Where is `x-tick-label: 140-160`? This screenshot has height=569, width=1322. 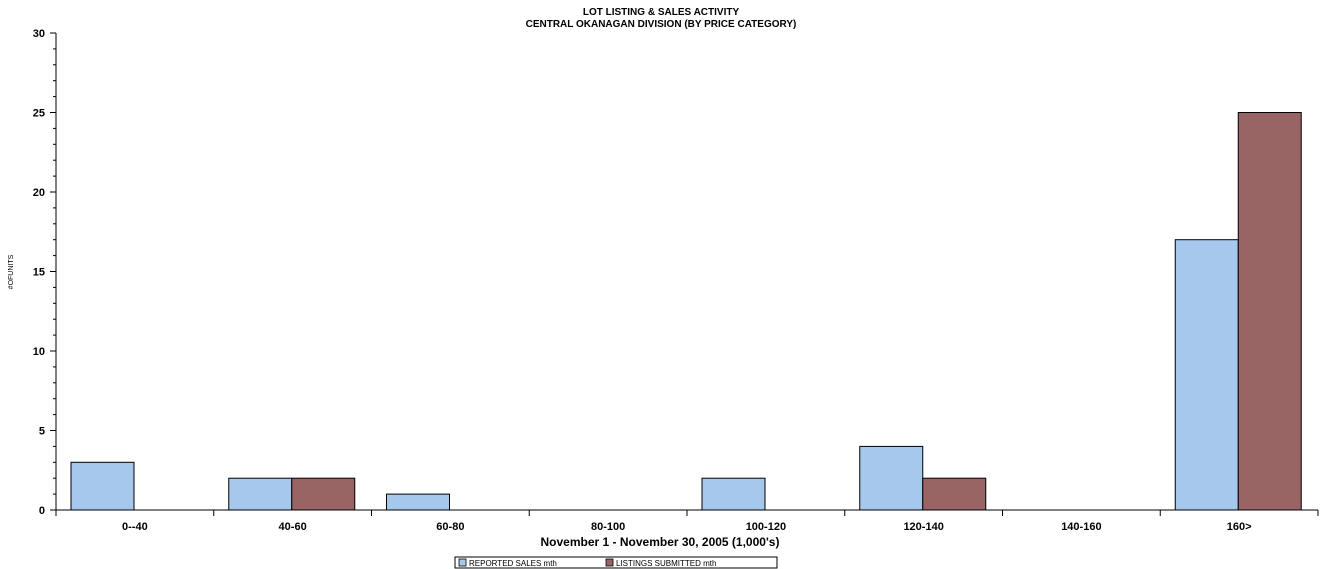
x-tick-label: 140-160 is located at coordinates (1081, 527).